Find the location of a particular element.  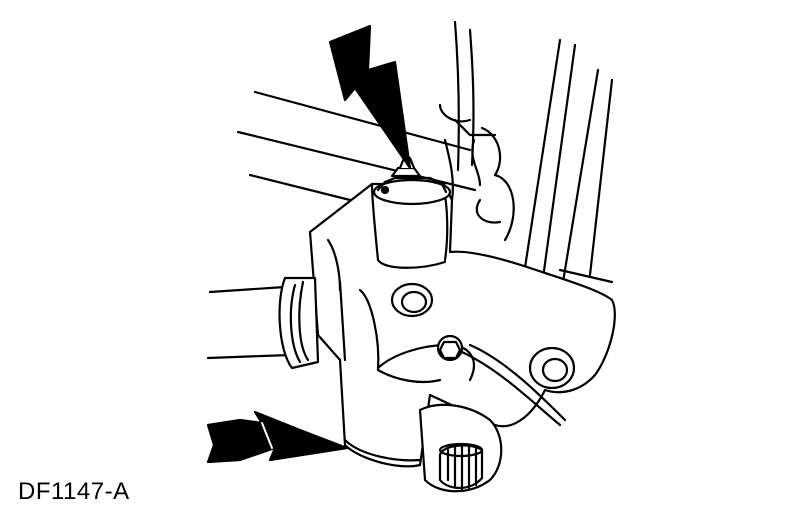

hub-boss is located at coordinates (263, 323).